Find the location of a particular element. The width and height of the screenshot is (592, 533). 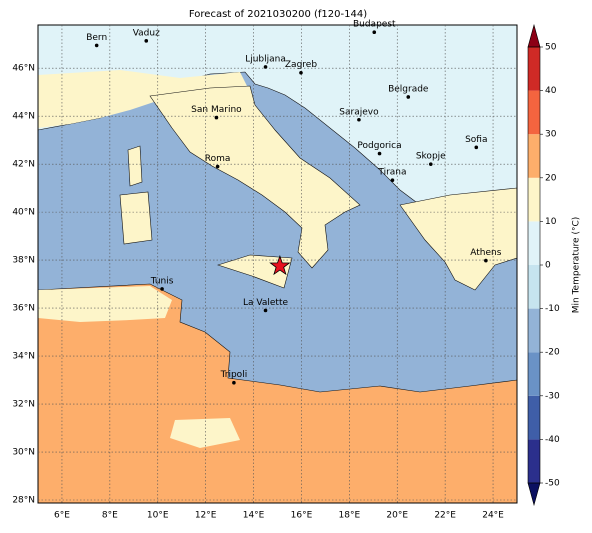

city-label: Vaduz is located at coordinates (146, 33).